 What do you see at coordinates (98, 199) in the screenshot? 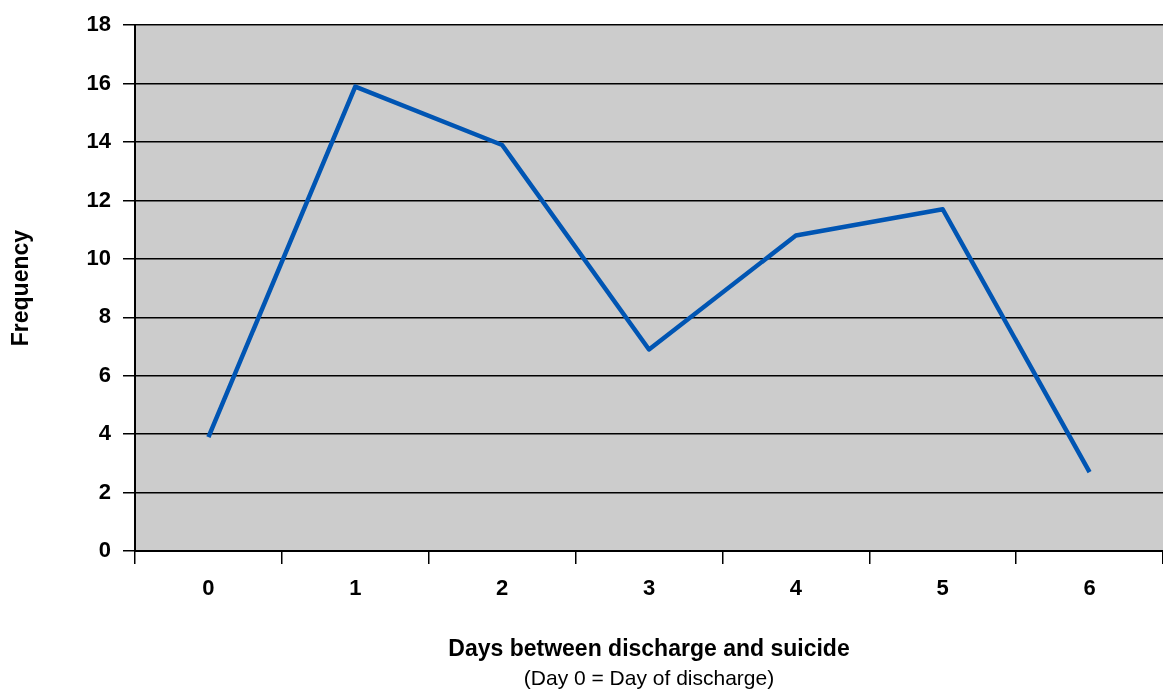
I see `y-tick-label: 12` at bounding box center [98, 199].